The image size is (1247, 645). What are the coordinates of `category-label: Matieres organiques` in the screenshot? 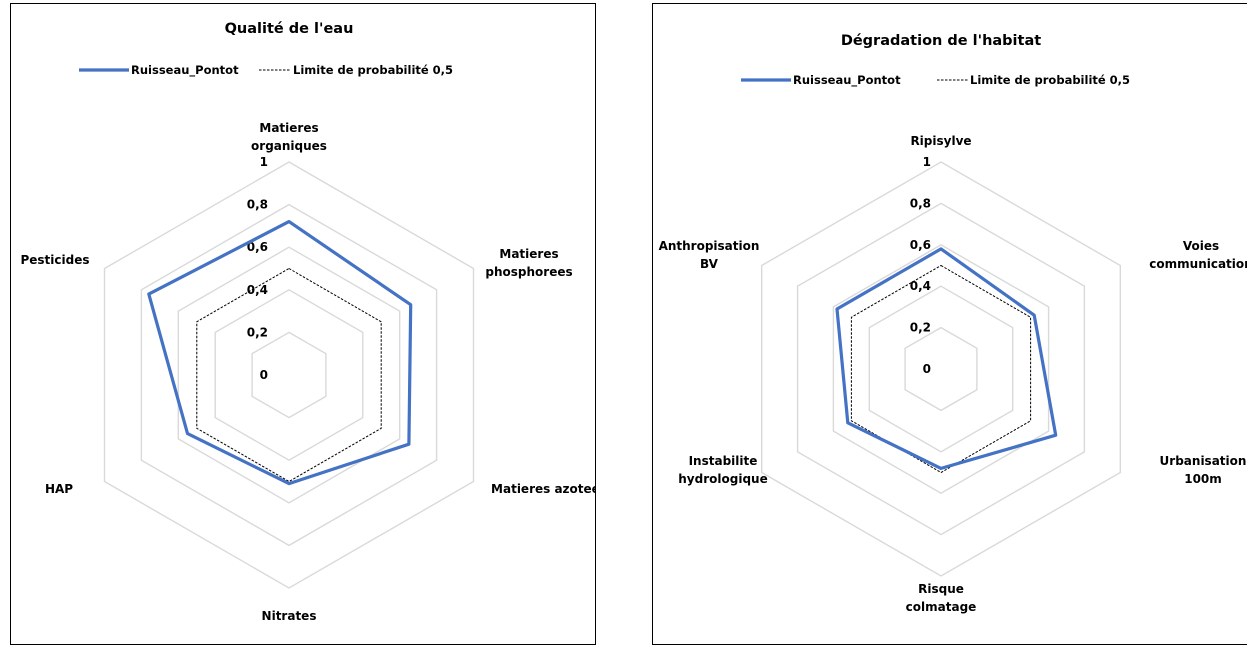 It's located at (289, 137).